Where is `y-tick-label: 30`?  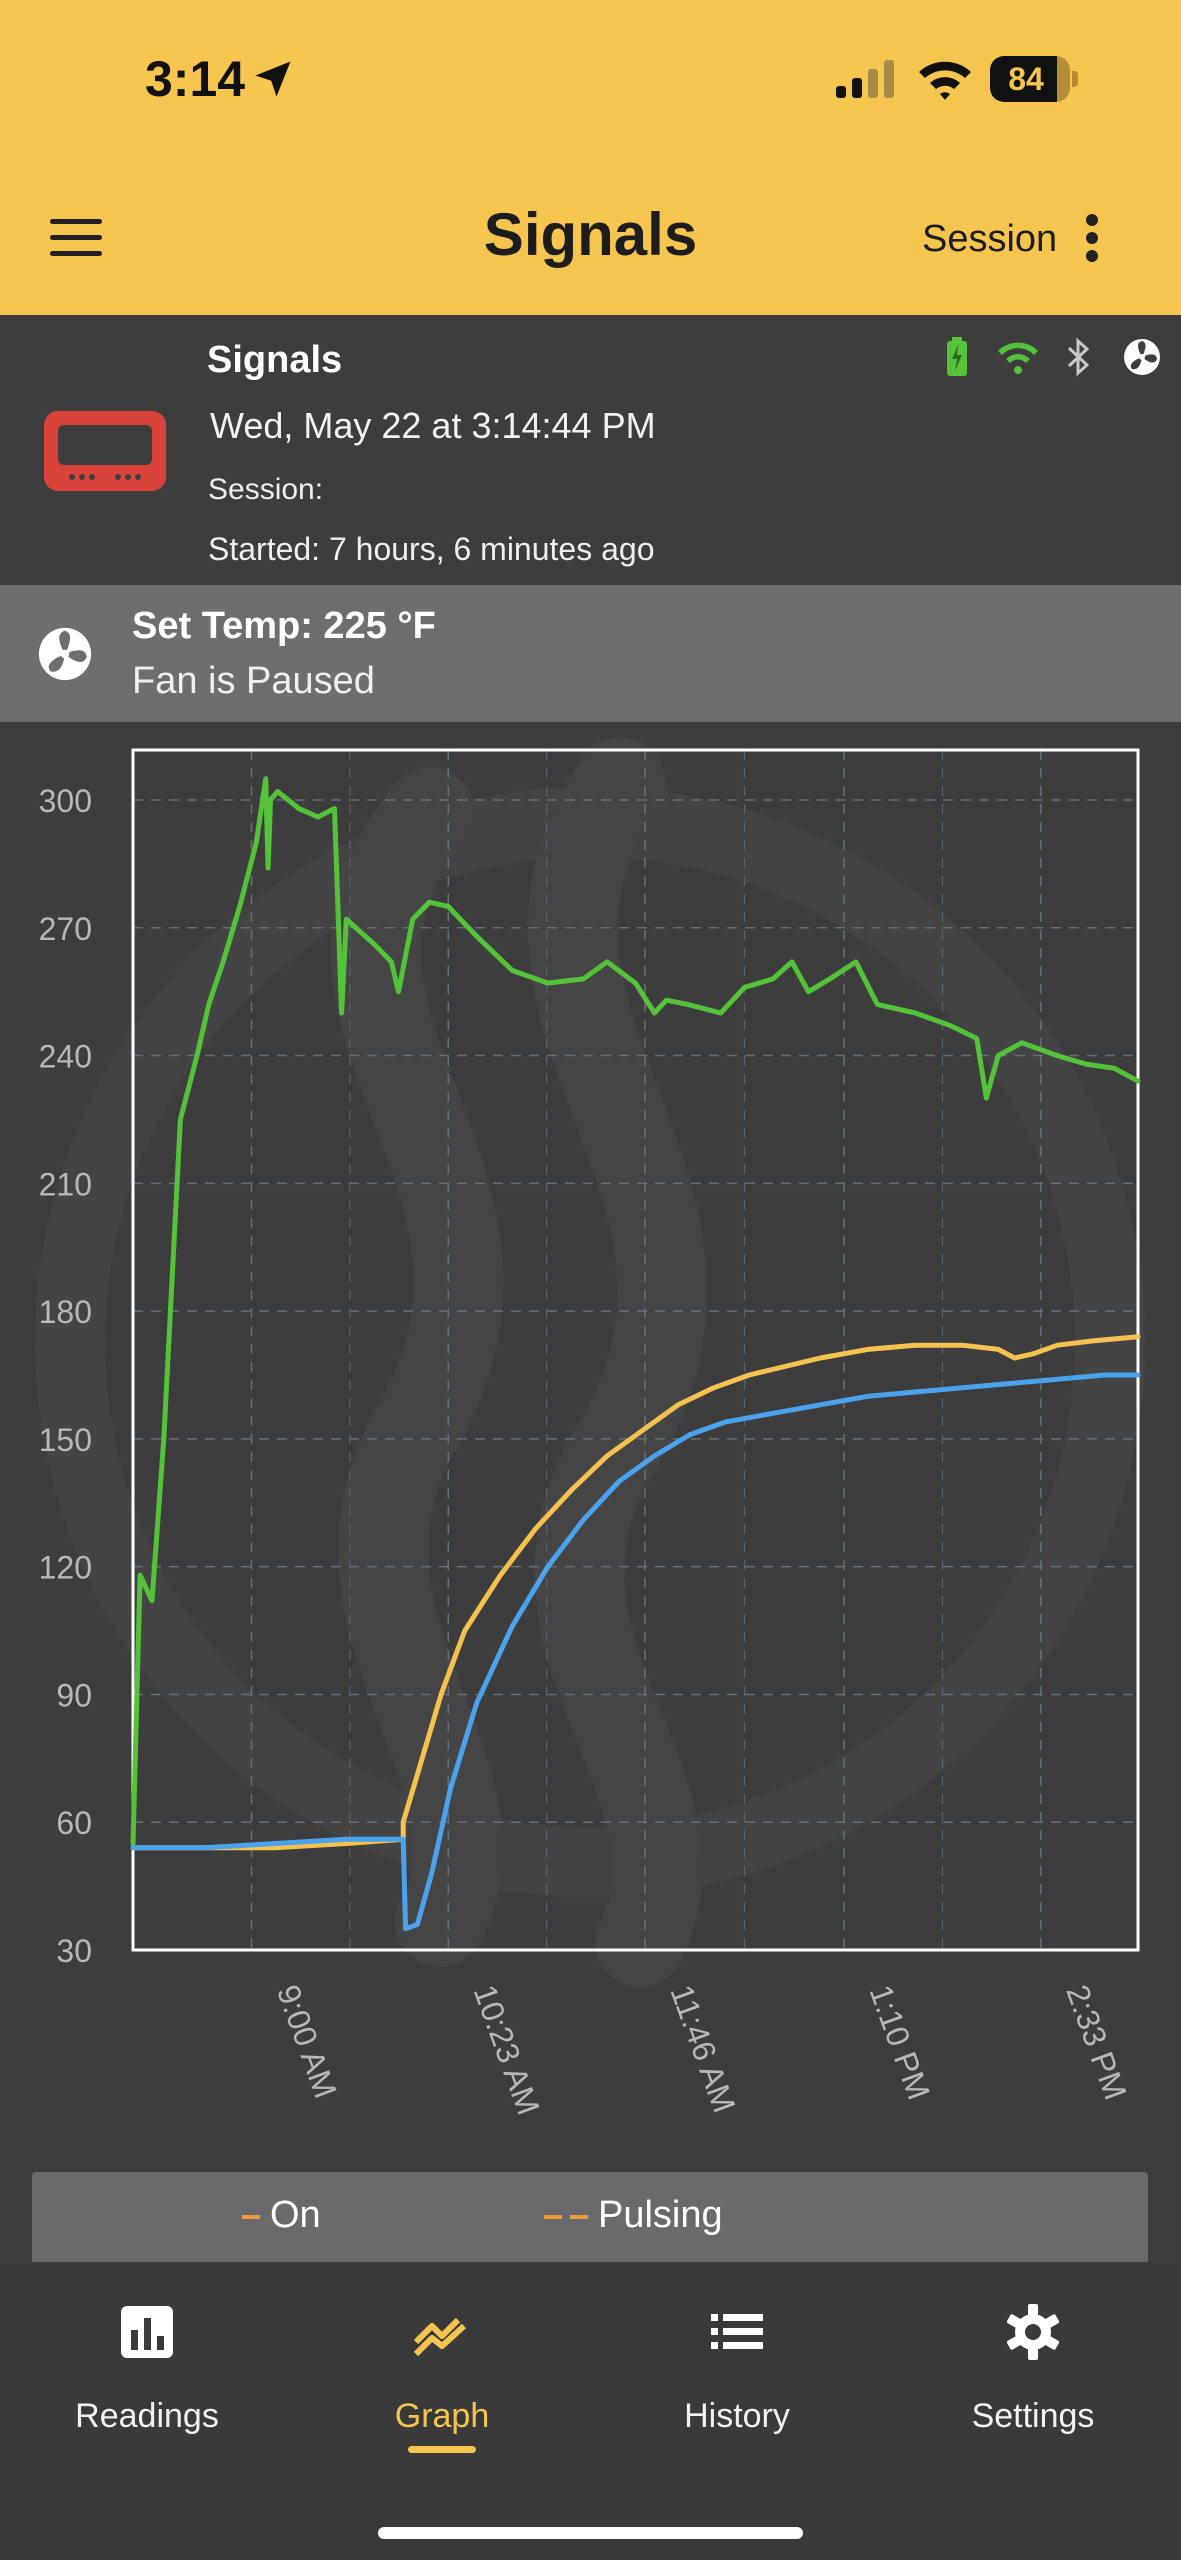
y-tick-label: 30 is located at coordinates (74, 1951).